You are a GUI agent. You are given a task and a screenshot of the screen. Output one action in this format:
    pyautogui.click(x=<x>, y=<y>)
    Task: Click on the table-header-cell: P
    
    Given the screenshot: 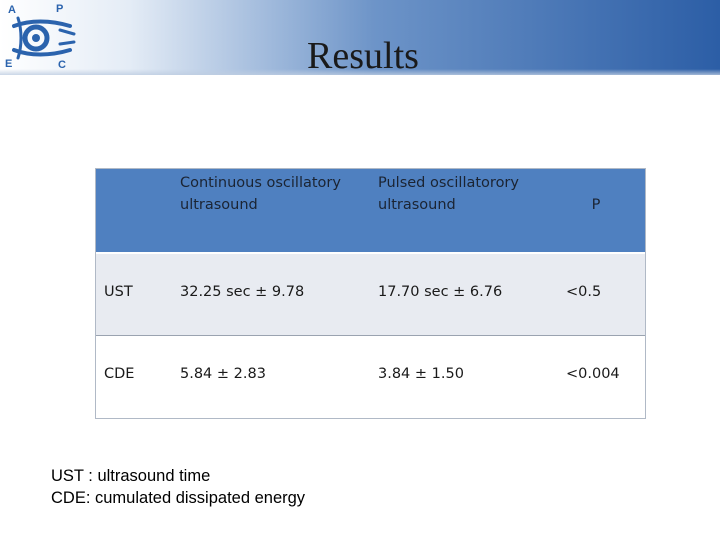 What is the action you would take?
    pyautogui.click(x=596, y=205)
    